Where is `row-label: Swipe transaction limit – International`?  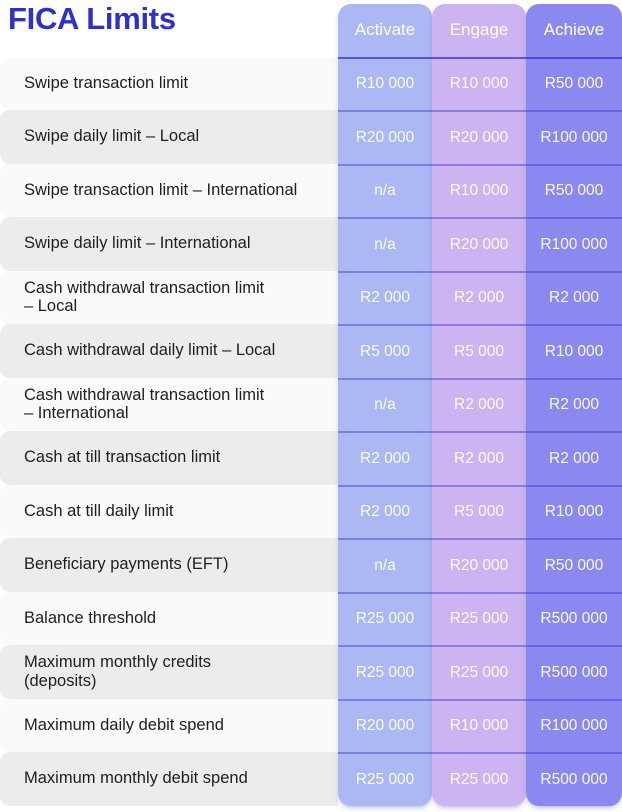 row-label: Swipe transaction limit – International is located at coordinates (169, 190).